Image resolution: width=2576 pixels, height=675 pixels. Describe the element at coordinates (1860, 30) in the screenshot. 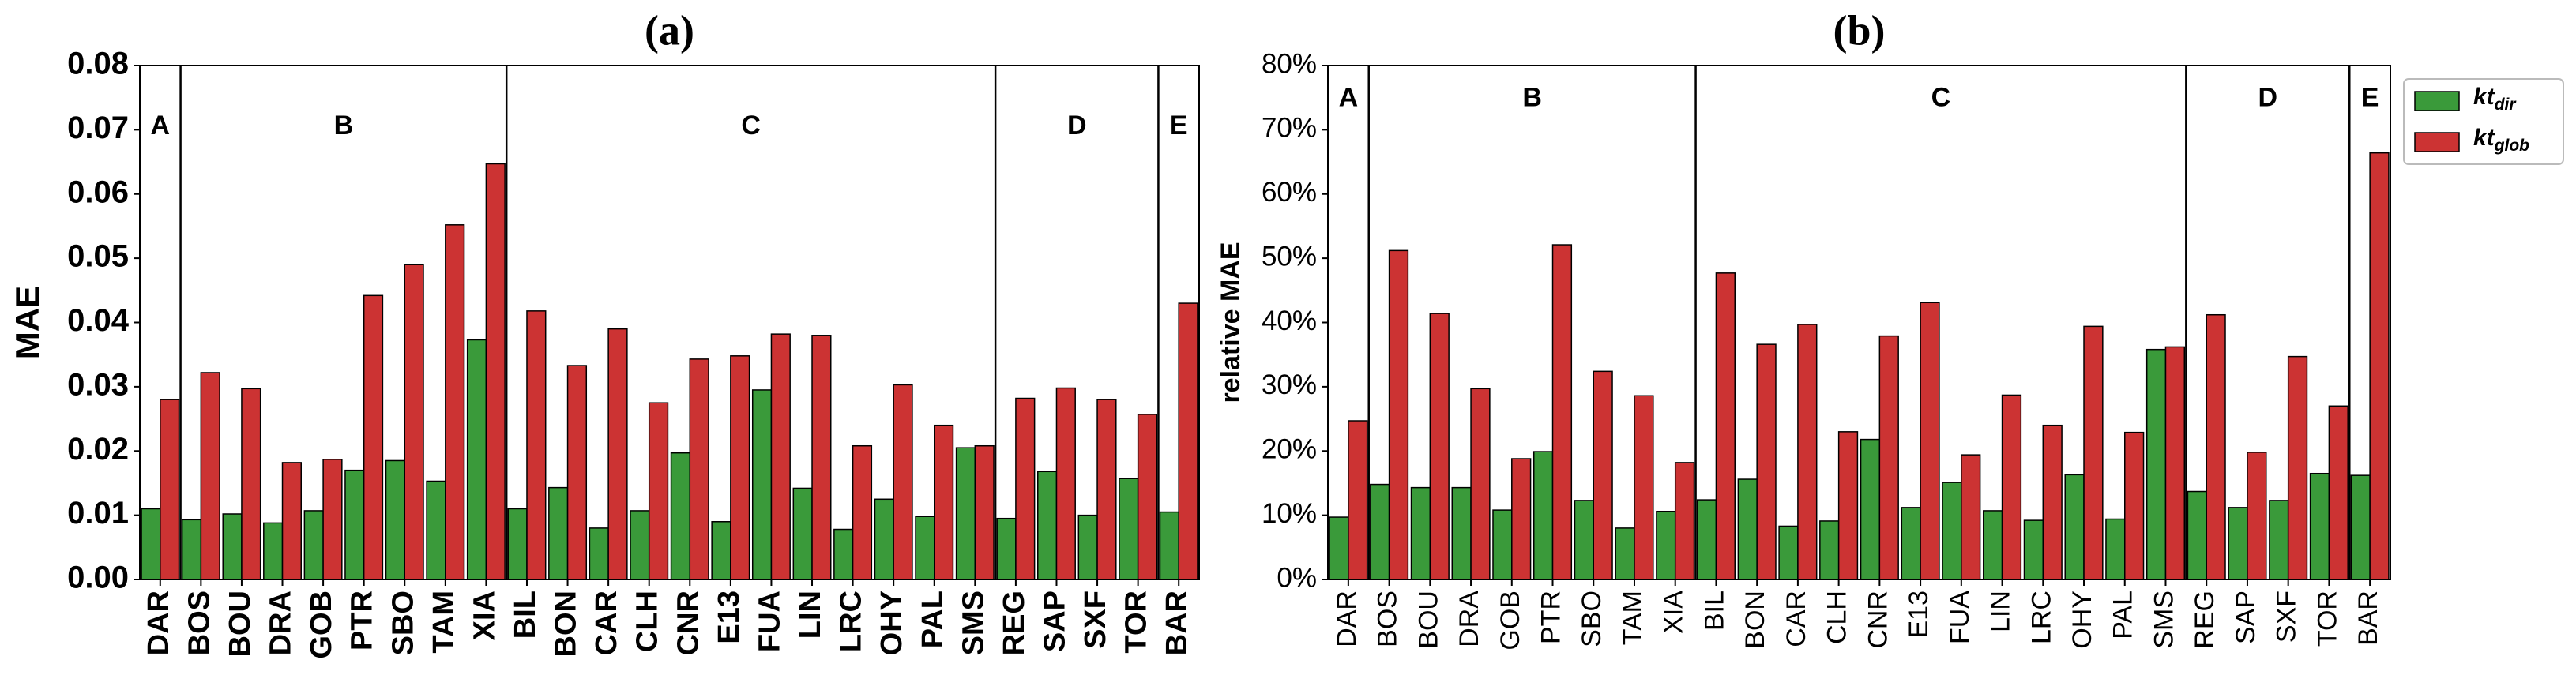

I see `chart-title: (b)` at that location.